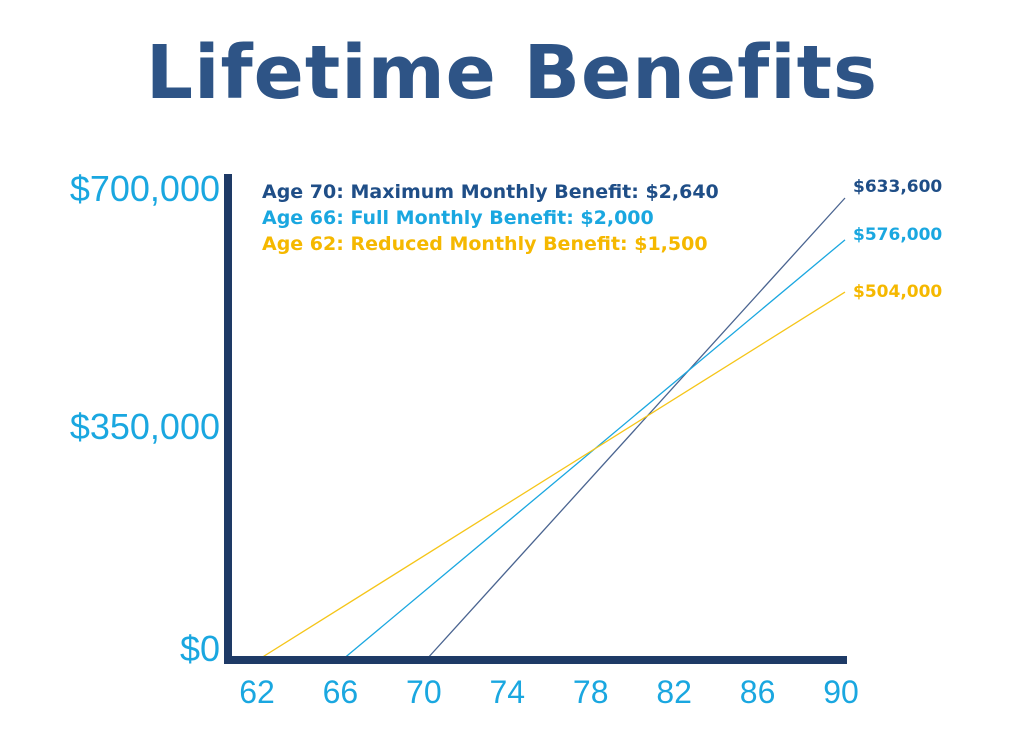  Describe the element at coordinates (591, 692) in the screenshot. I see `x-tick-label: 78` at that location.